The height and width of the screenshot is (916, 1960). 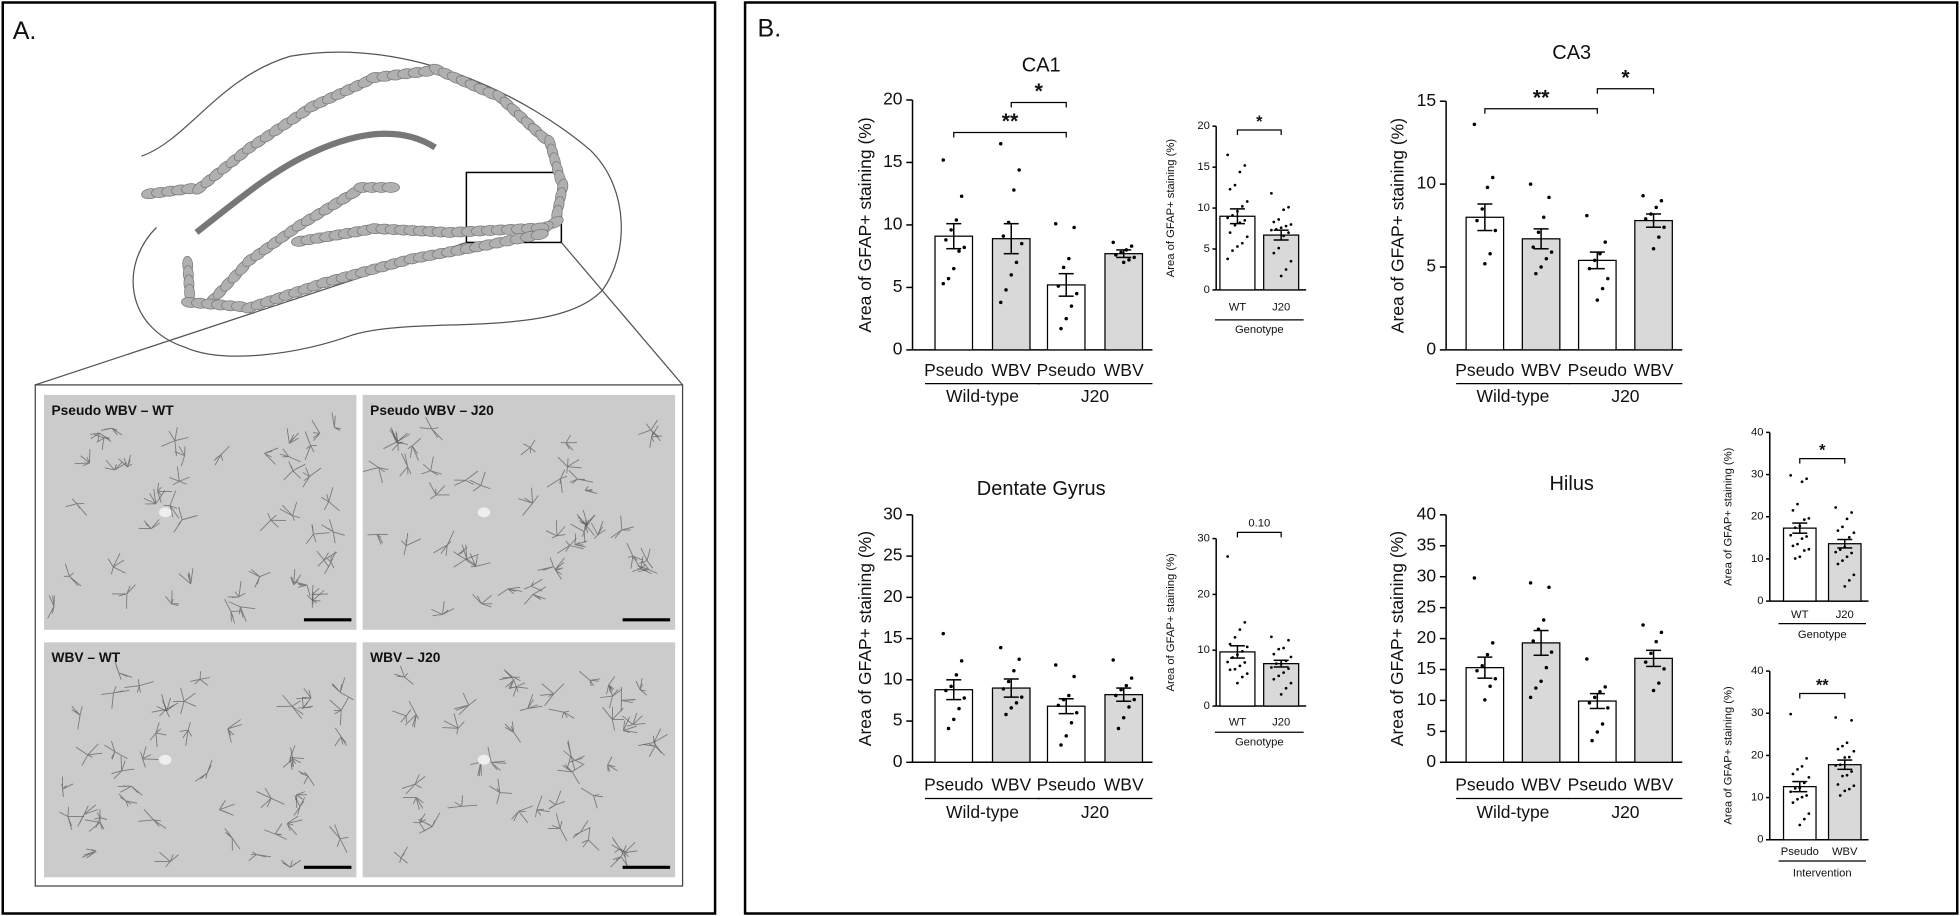 I want to click on y-tick-label: 10, so click(x=1203, y=208).